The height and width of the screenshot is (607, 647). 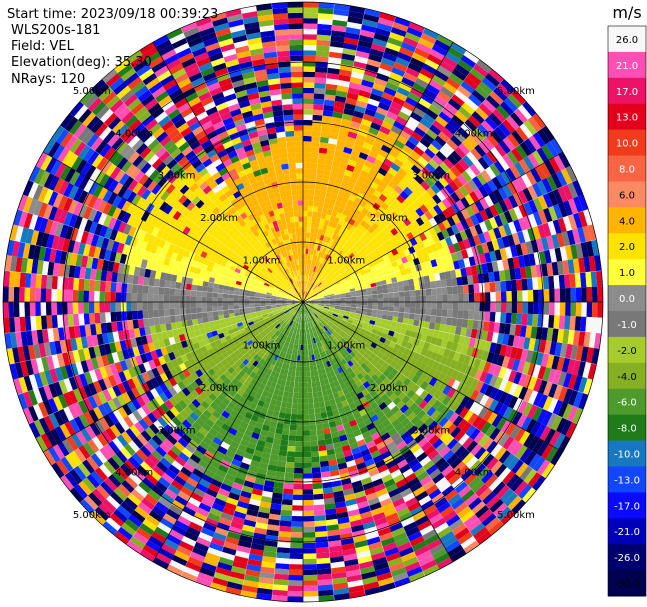 I want to click on velocity-gate-2099, so click(x=439, y=358).